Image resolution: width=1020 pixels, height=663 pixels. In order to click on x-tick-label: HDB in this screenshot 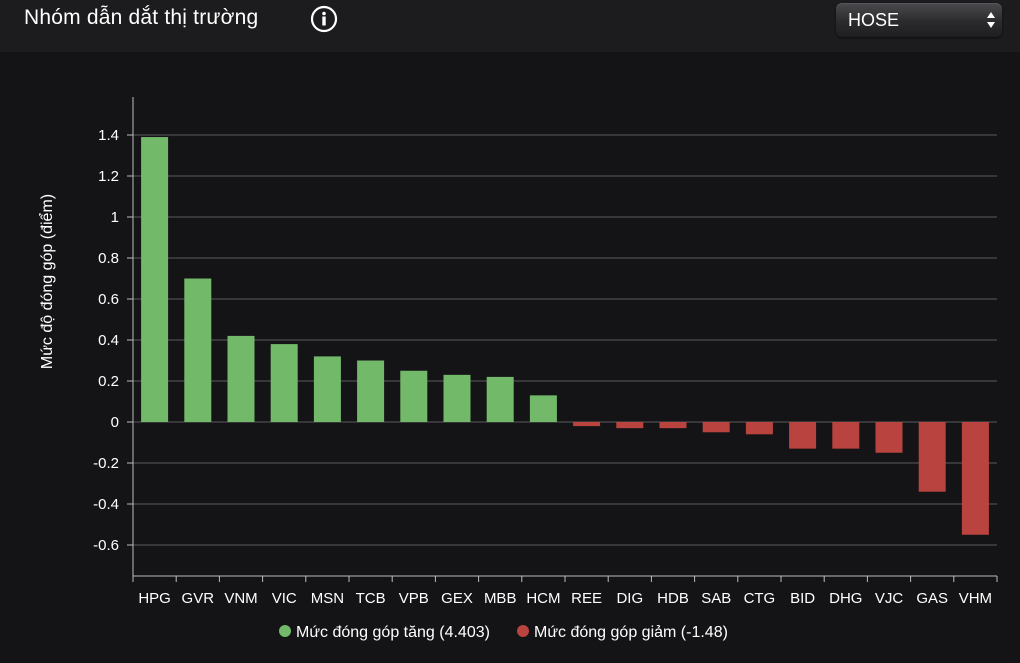, I will do `click(673, 598)`.